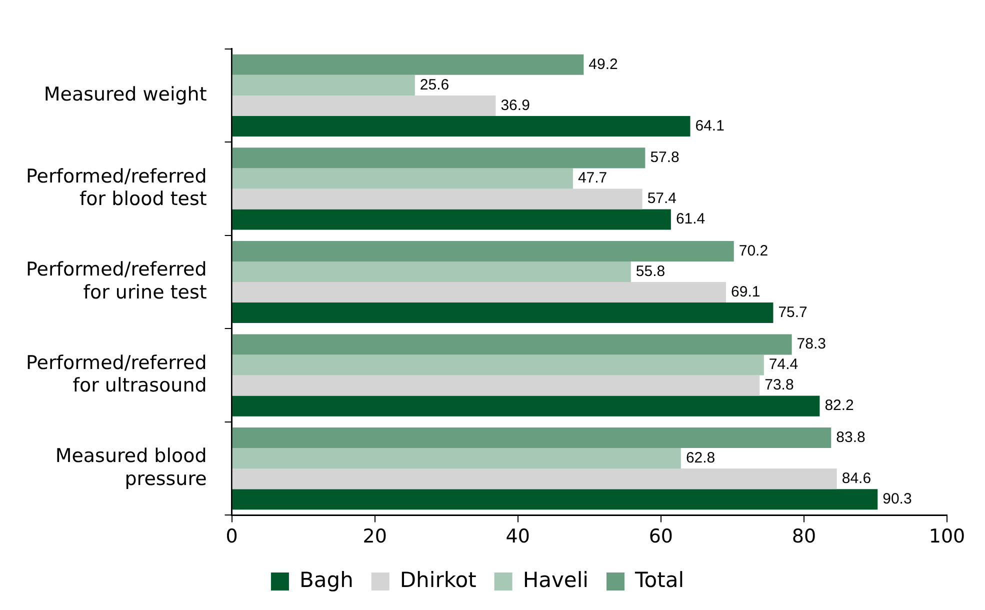  What do you see at coordinates (326, 580) in the screenshot?
I see `legend-label: Bagh` at bounding box center [326, 580].